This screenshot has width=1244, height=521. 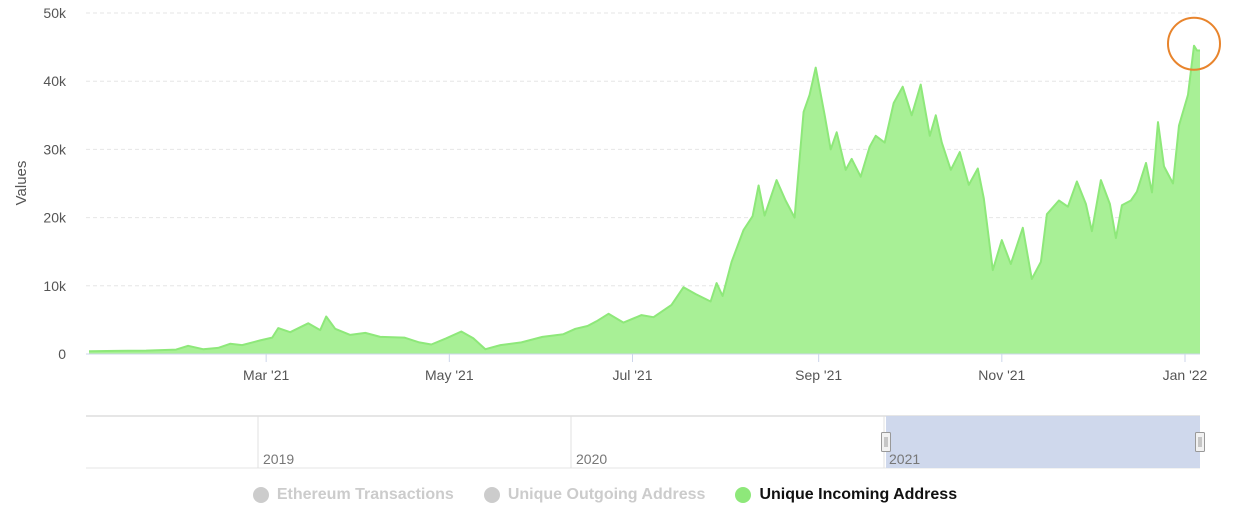 I want to click on legend-item-unique-incoming-address: Unique Incoming Address, so click(x=846, y=495).